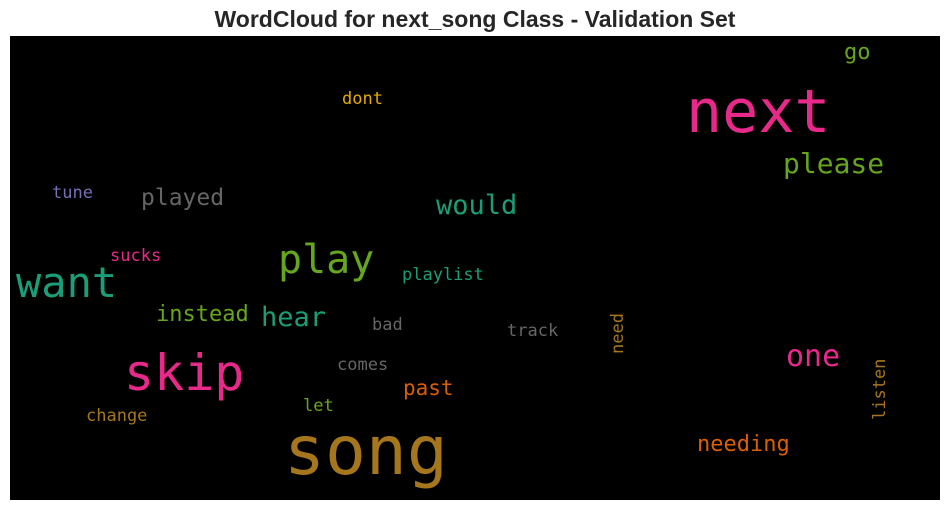 The height and width of the screenshot is (511, 950). What do you see at coordinates (183, 198) in the screenshot?
I see `word-played: played` at bounding box center [183, 198].